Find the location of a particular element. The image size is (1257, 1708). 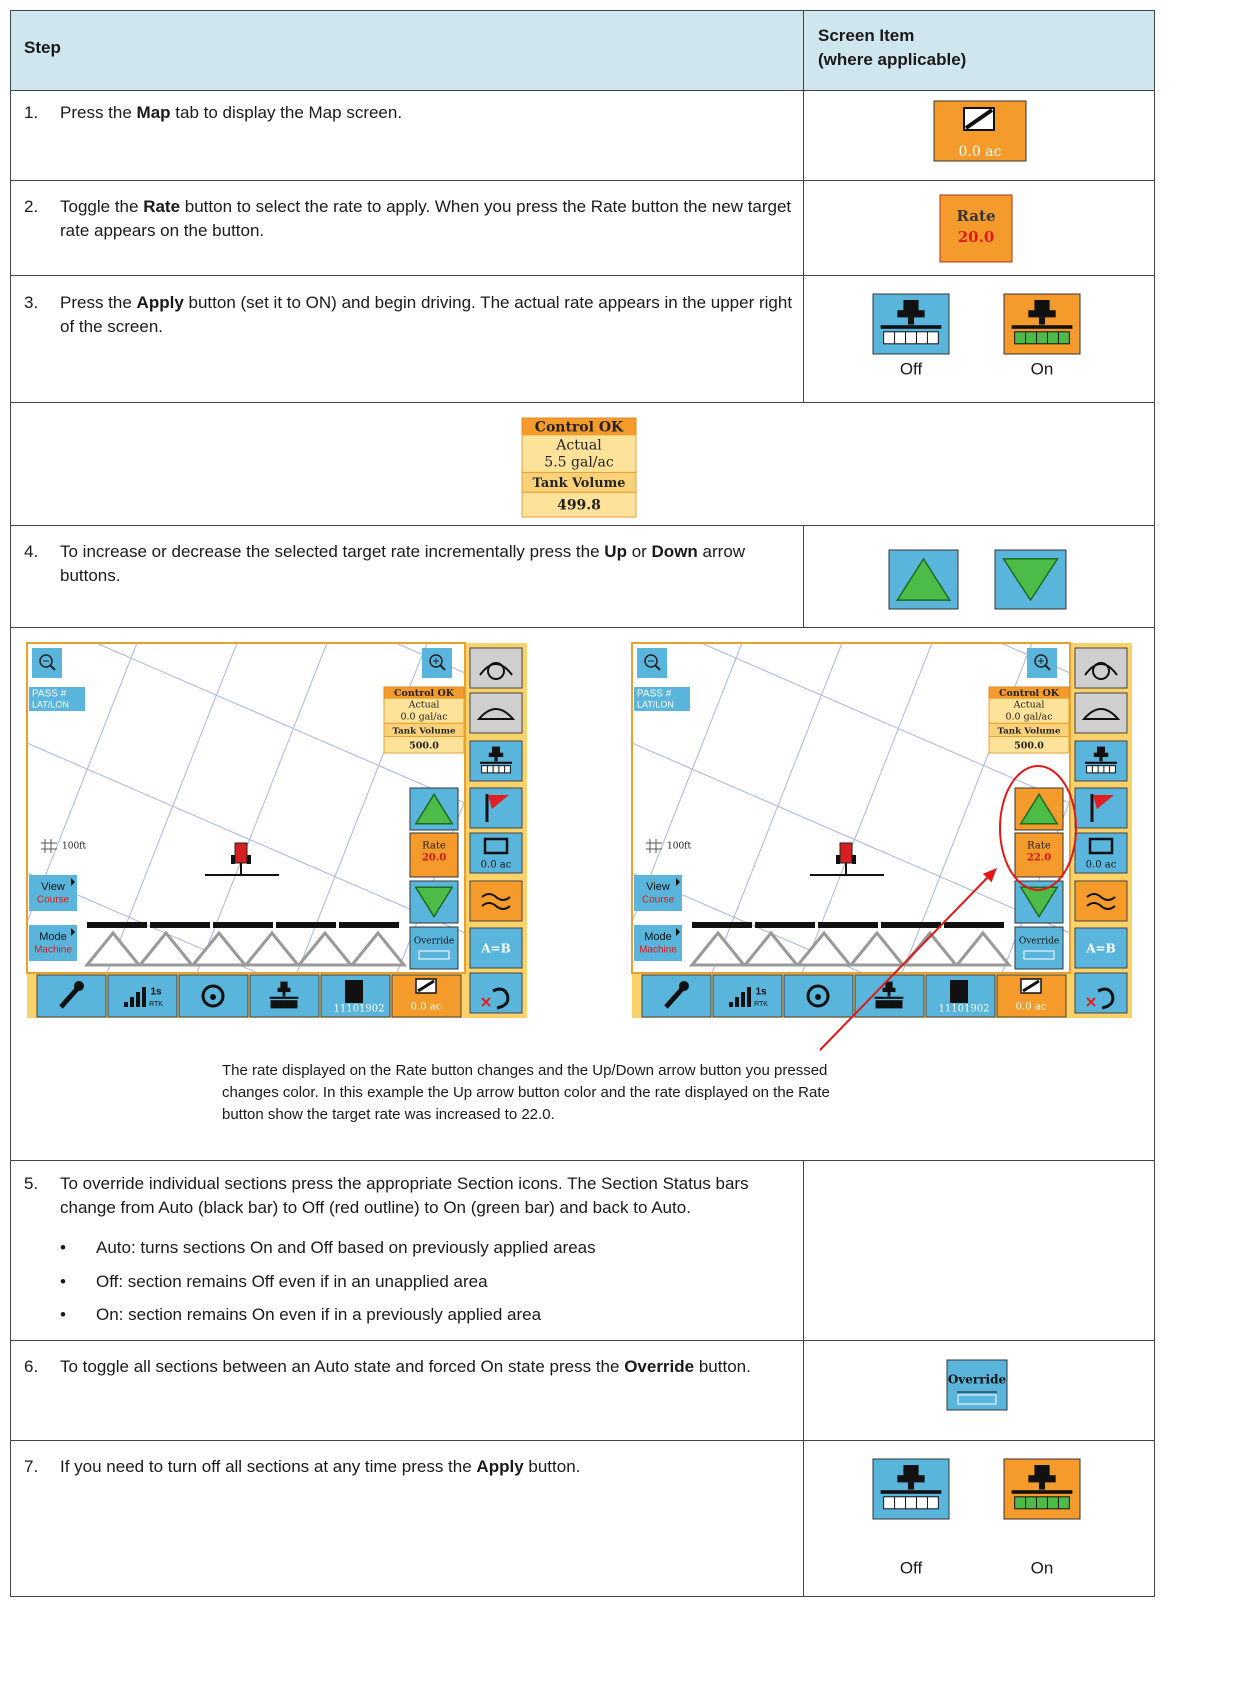

override-label: Override is located at coordinates (434, 942).